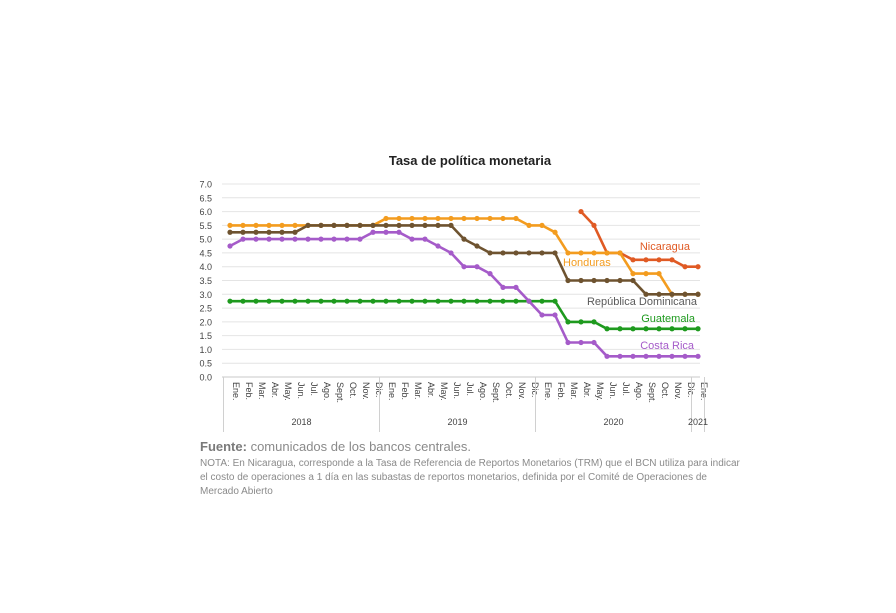  What do you see at coordinates (205, 240) in the screenshot?
I see `y-tick-label: 5.0` at bounding box center [205, 240].